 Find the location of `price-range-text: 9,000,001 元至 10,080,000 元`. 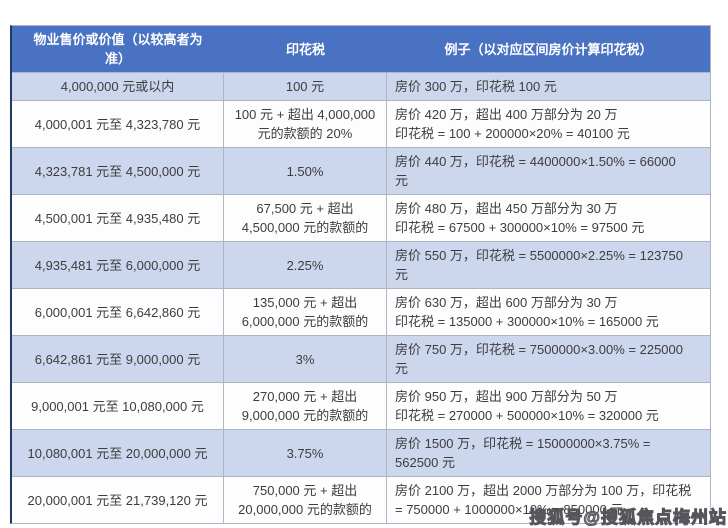

price-range-text: 9,000,001 元至 10,080,000 元 is located at coordinates (117, 406).